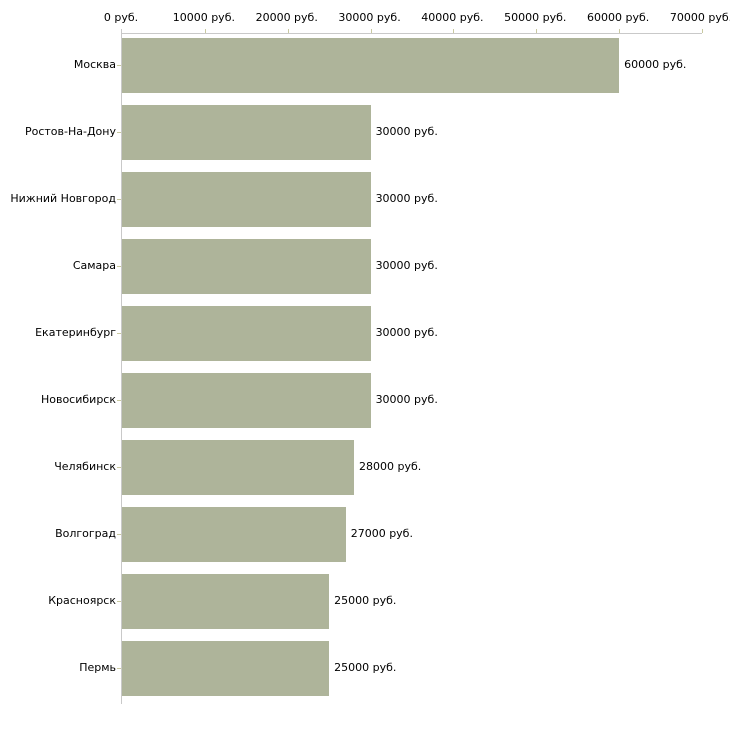 This screenshot has width=730, height=730. Describe the element at coordinates (94, 265) in the screenshot. I see `category-label: Самара` at that location.